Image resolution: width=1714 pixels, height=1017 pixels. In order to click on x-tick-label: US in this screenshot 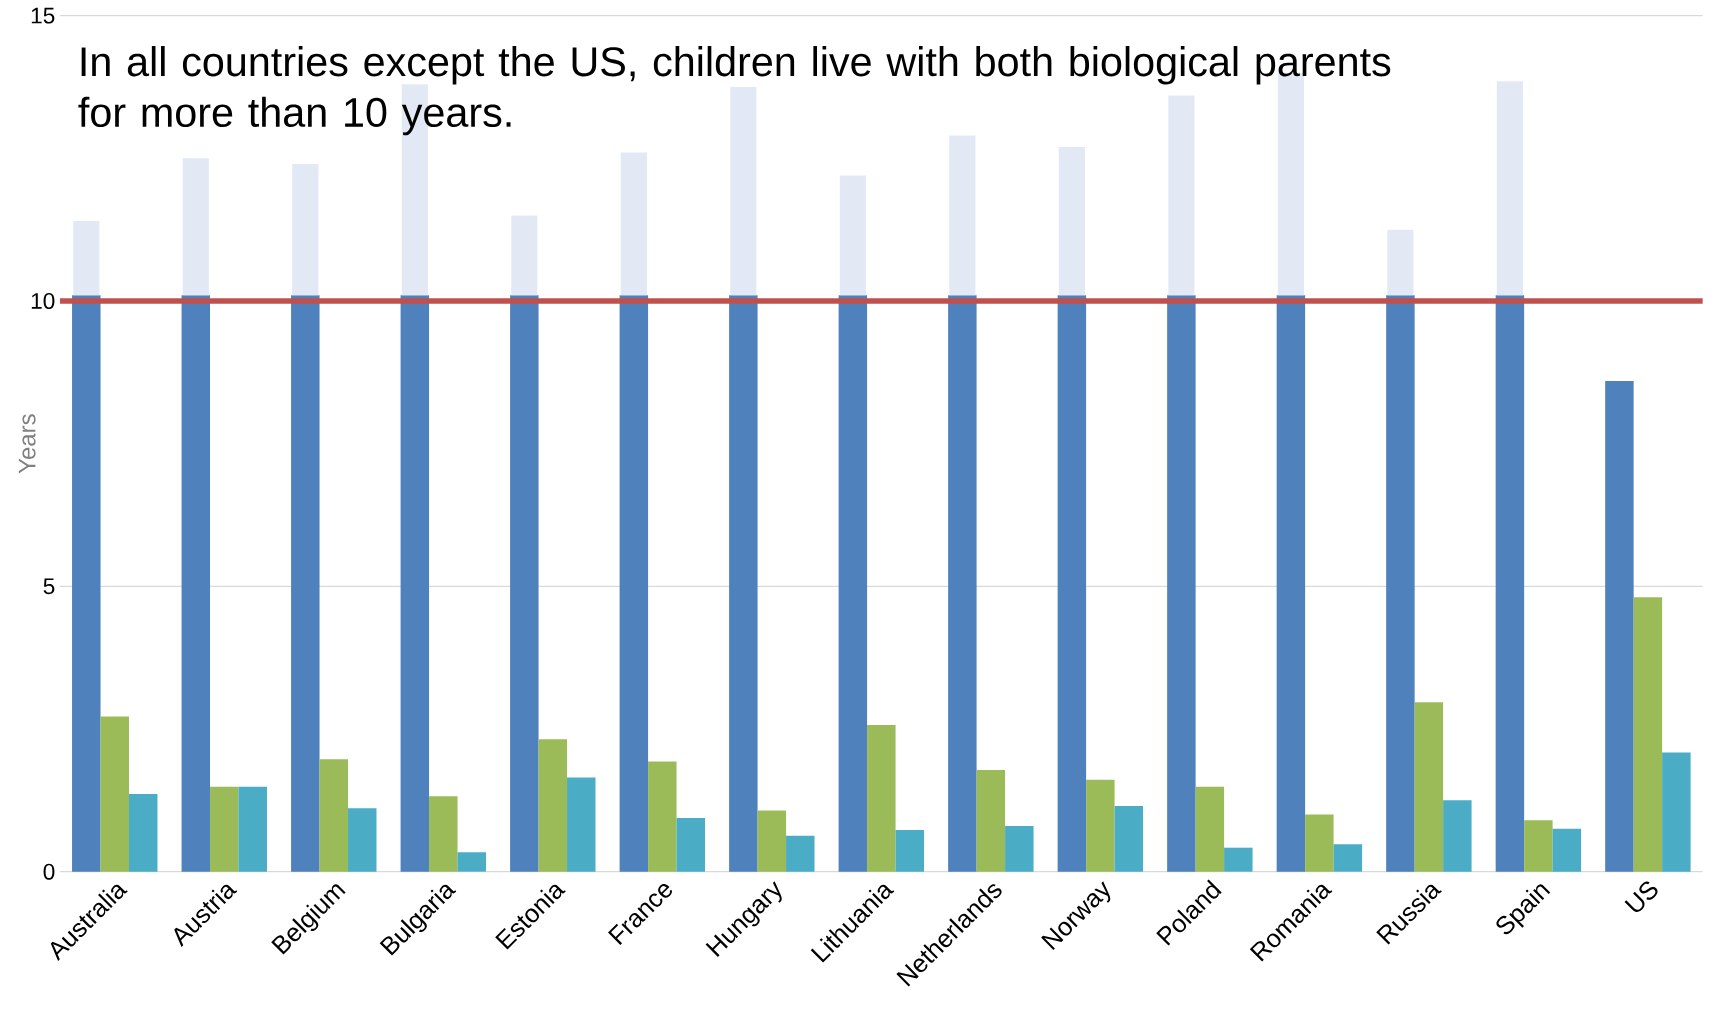, I will do `click(1641, 896)`.